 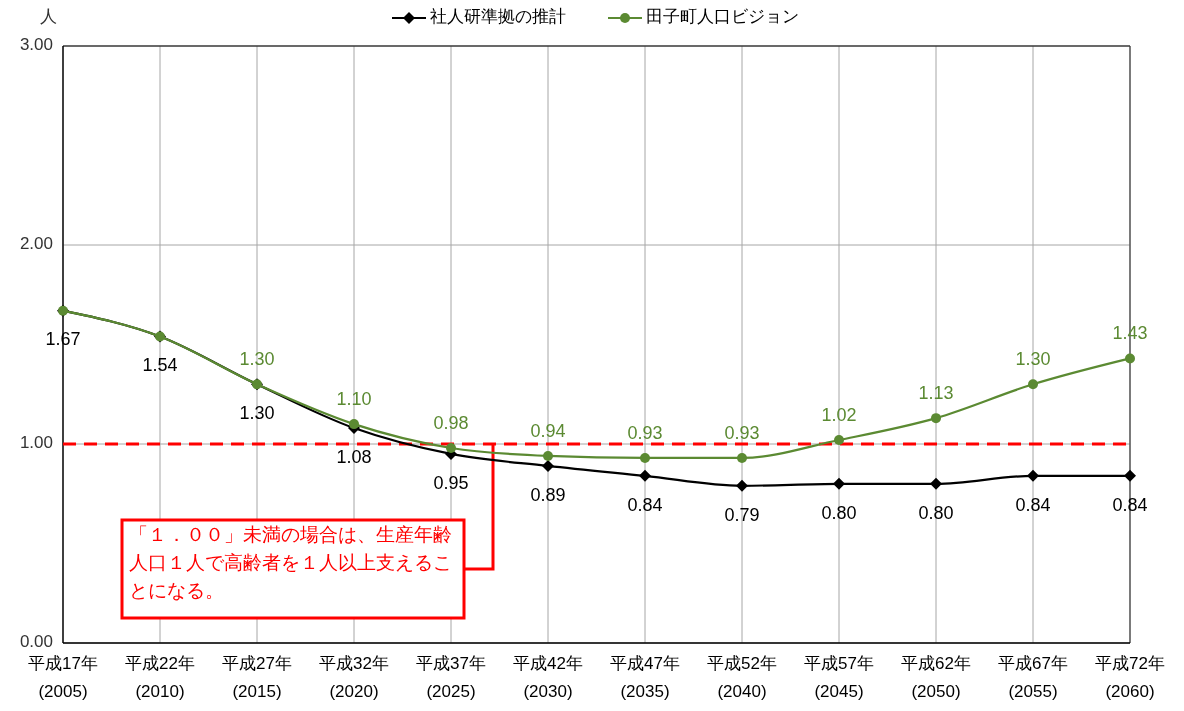 What do you see at coordinates (36, 443) in the screenshot?
I see `y-tick-label: 1.00` at bounding box center [36, 443].